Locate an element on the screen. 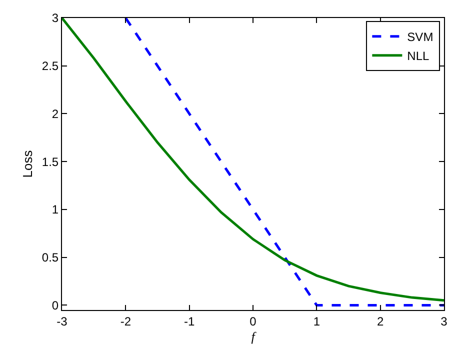 Image resolution: width=474 pixels, height=354 pixels. y-tick-label: 2 is located at coordinates (55, 113).